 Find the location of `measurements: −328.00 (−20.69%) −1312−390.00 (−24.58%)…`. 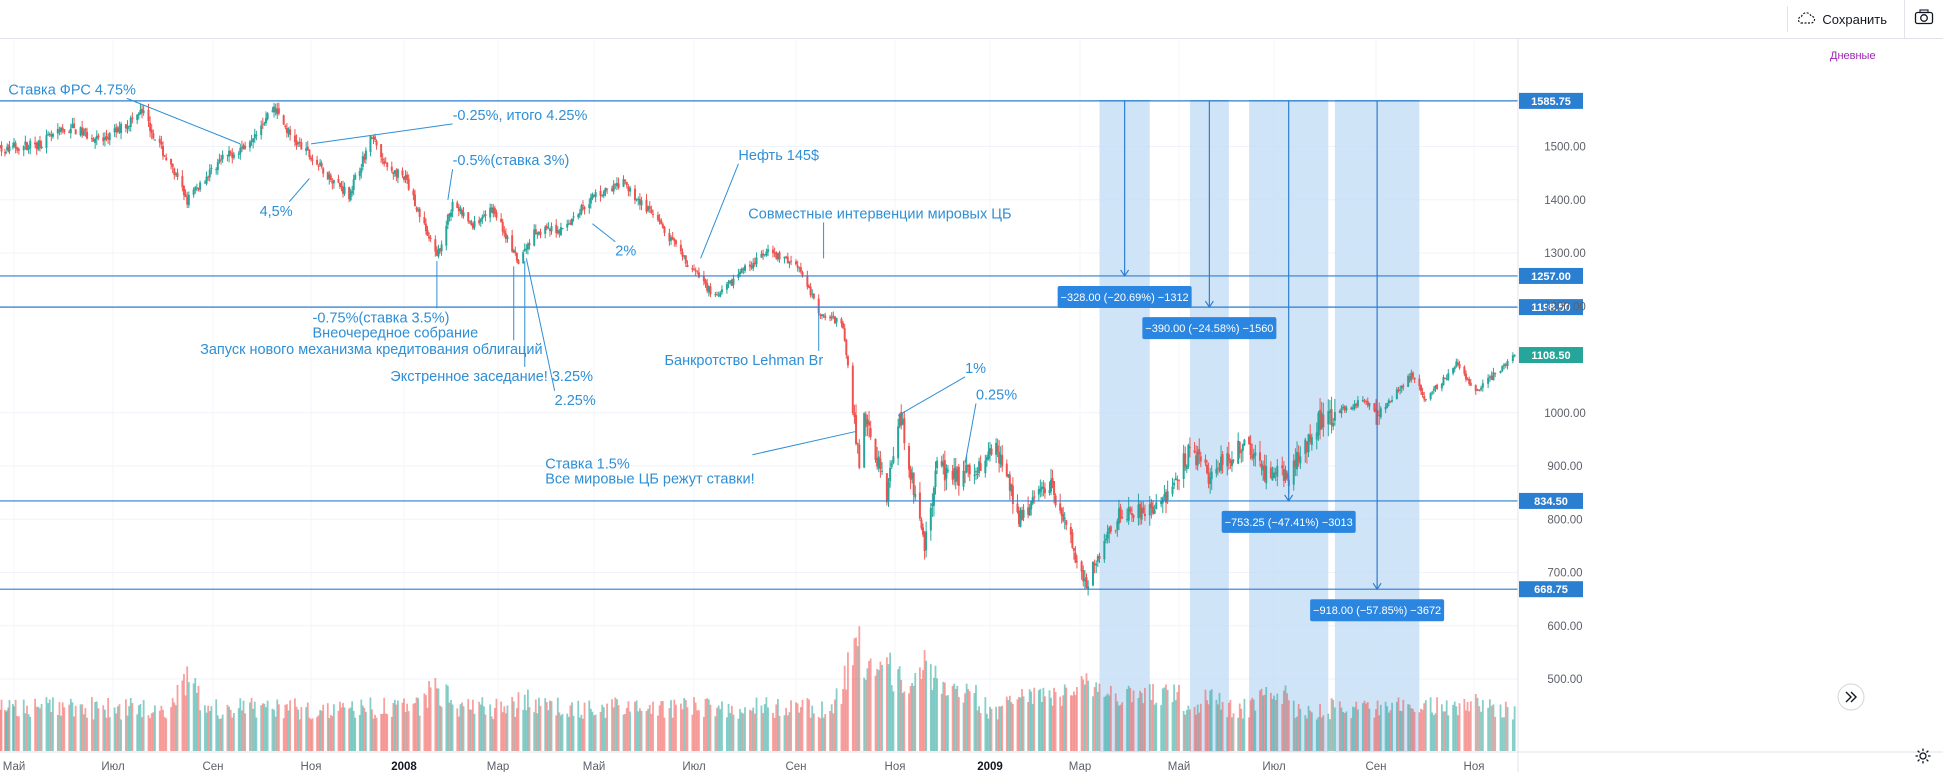

measurements: −328.00 (−20.69%) −1312−390.00 (−24.58%)… is located at coordinates (1251, 361).